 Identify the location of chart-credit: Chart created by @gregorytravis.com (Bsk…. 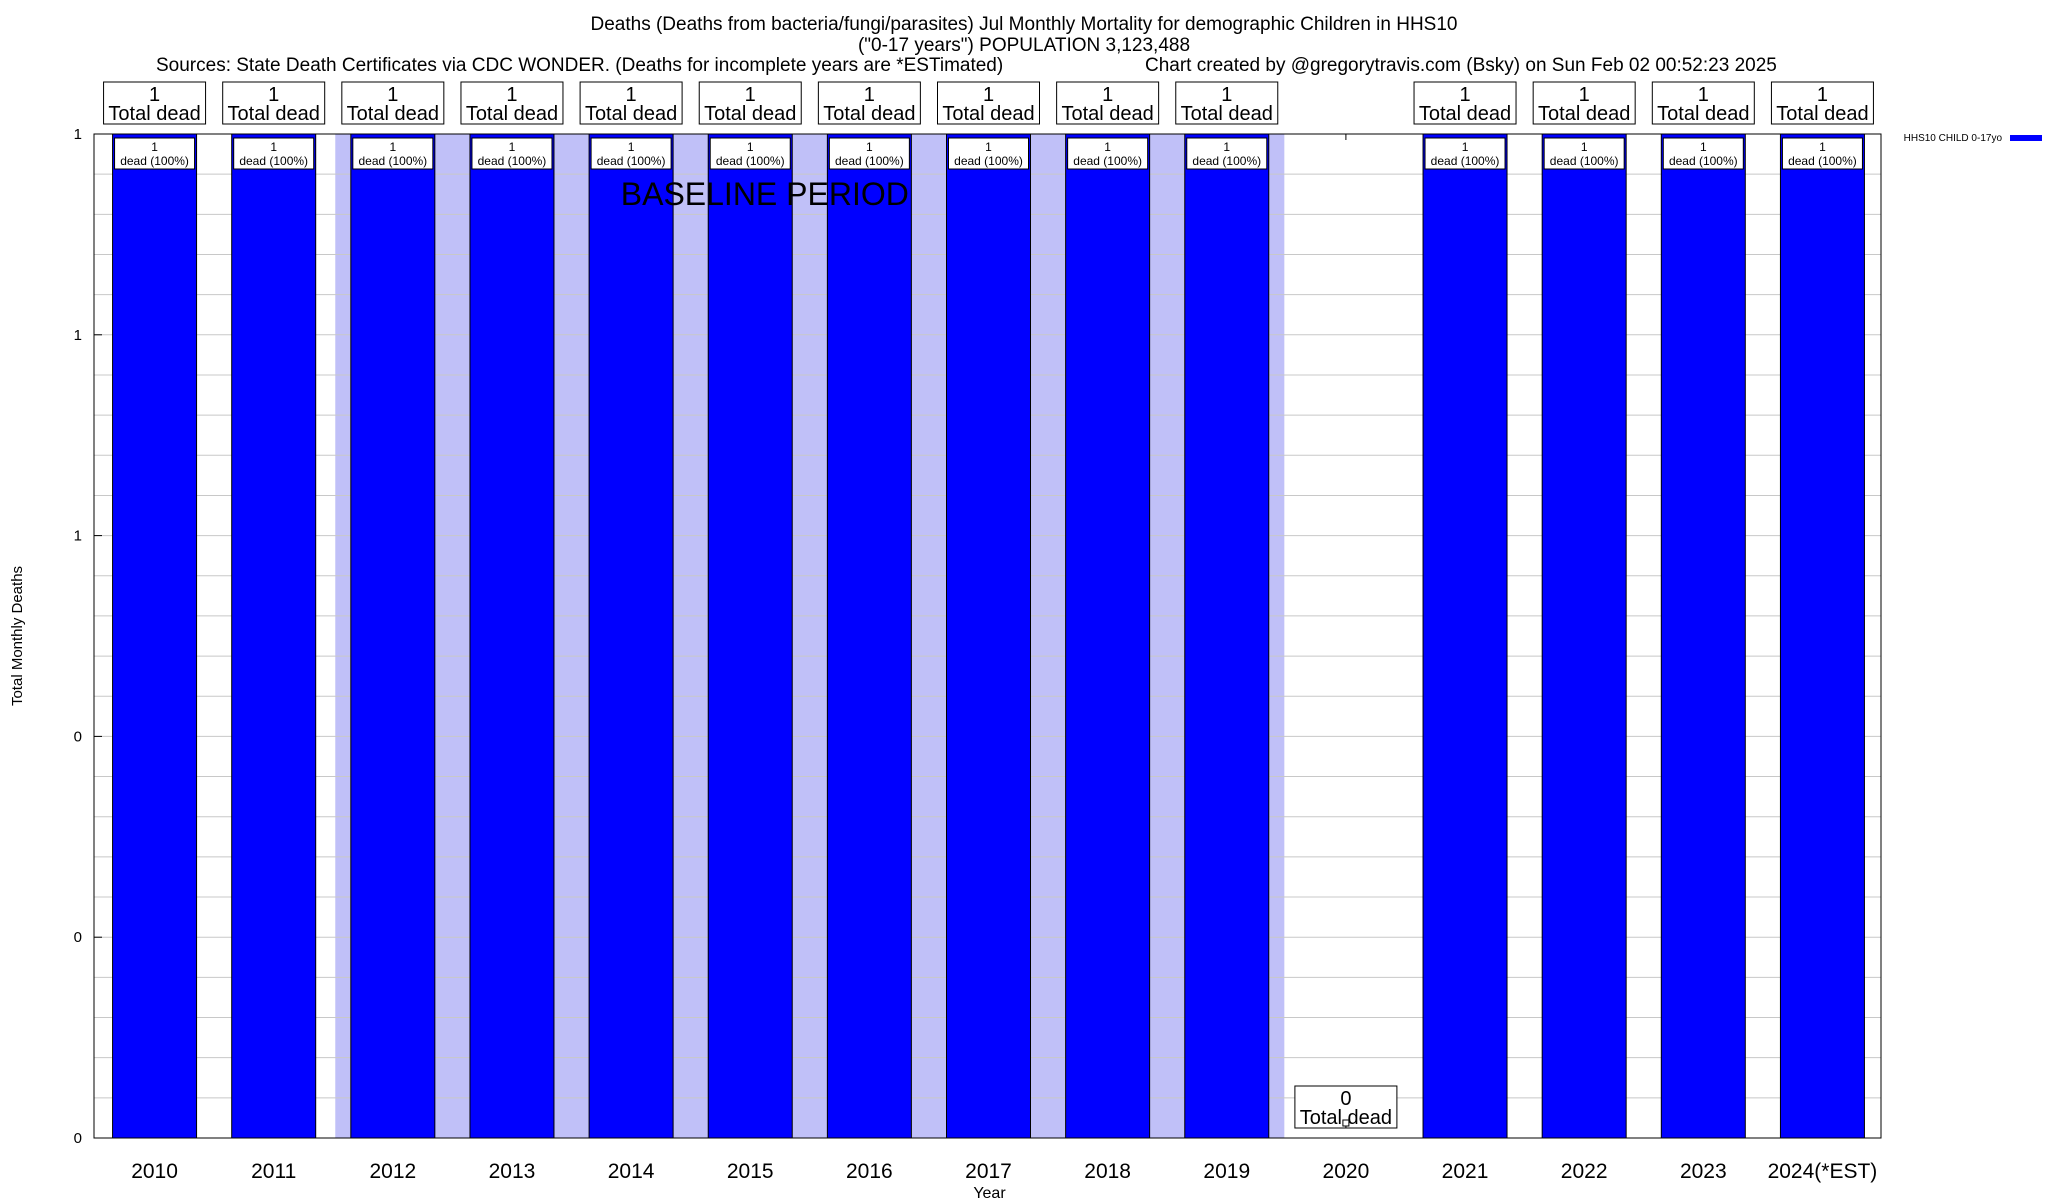
(1461, 65).